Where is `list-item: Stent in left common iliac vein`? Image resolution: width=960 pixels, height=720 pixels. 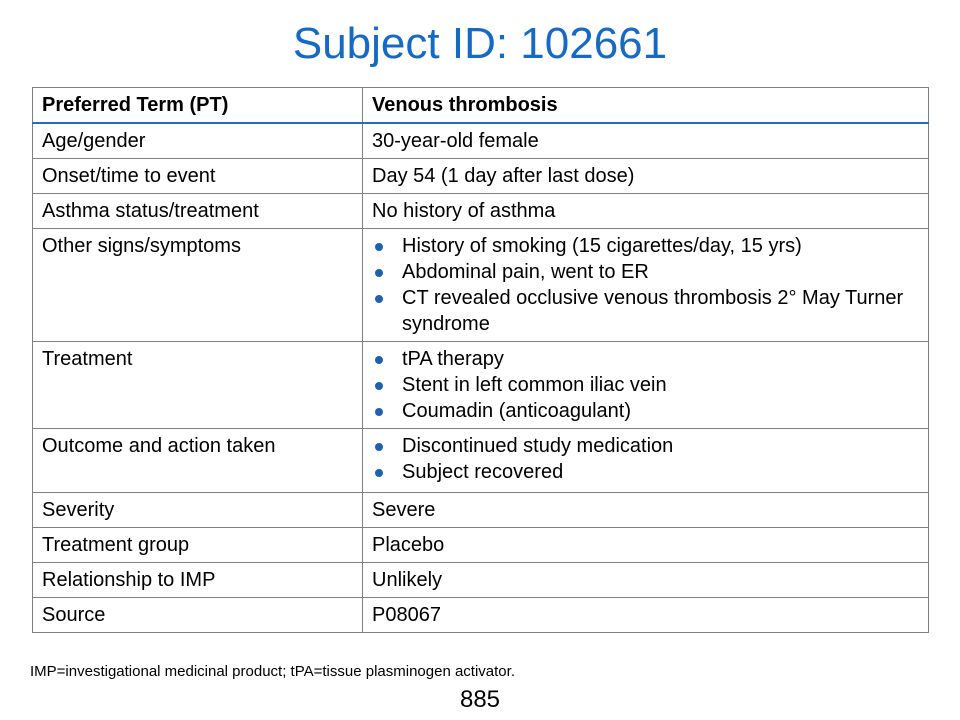
list-item: Stent in left common iliac vein is located at coordinates (646, 385).